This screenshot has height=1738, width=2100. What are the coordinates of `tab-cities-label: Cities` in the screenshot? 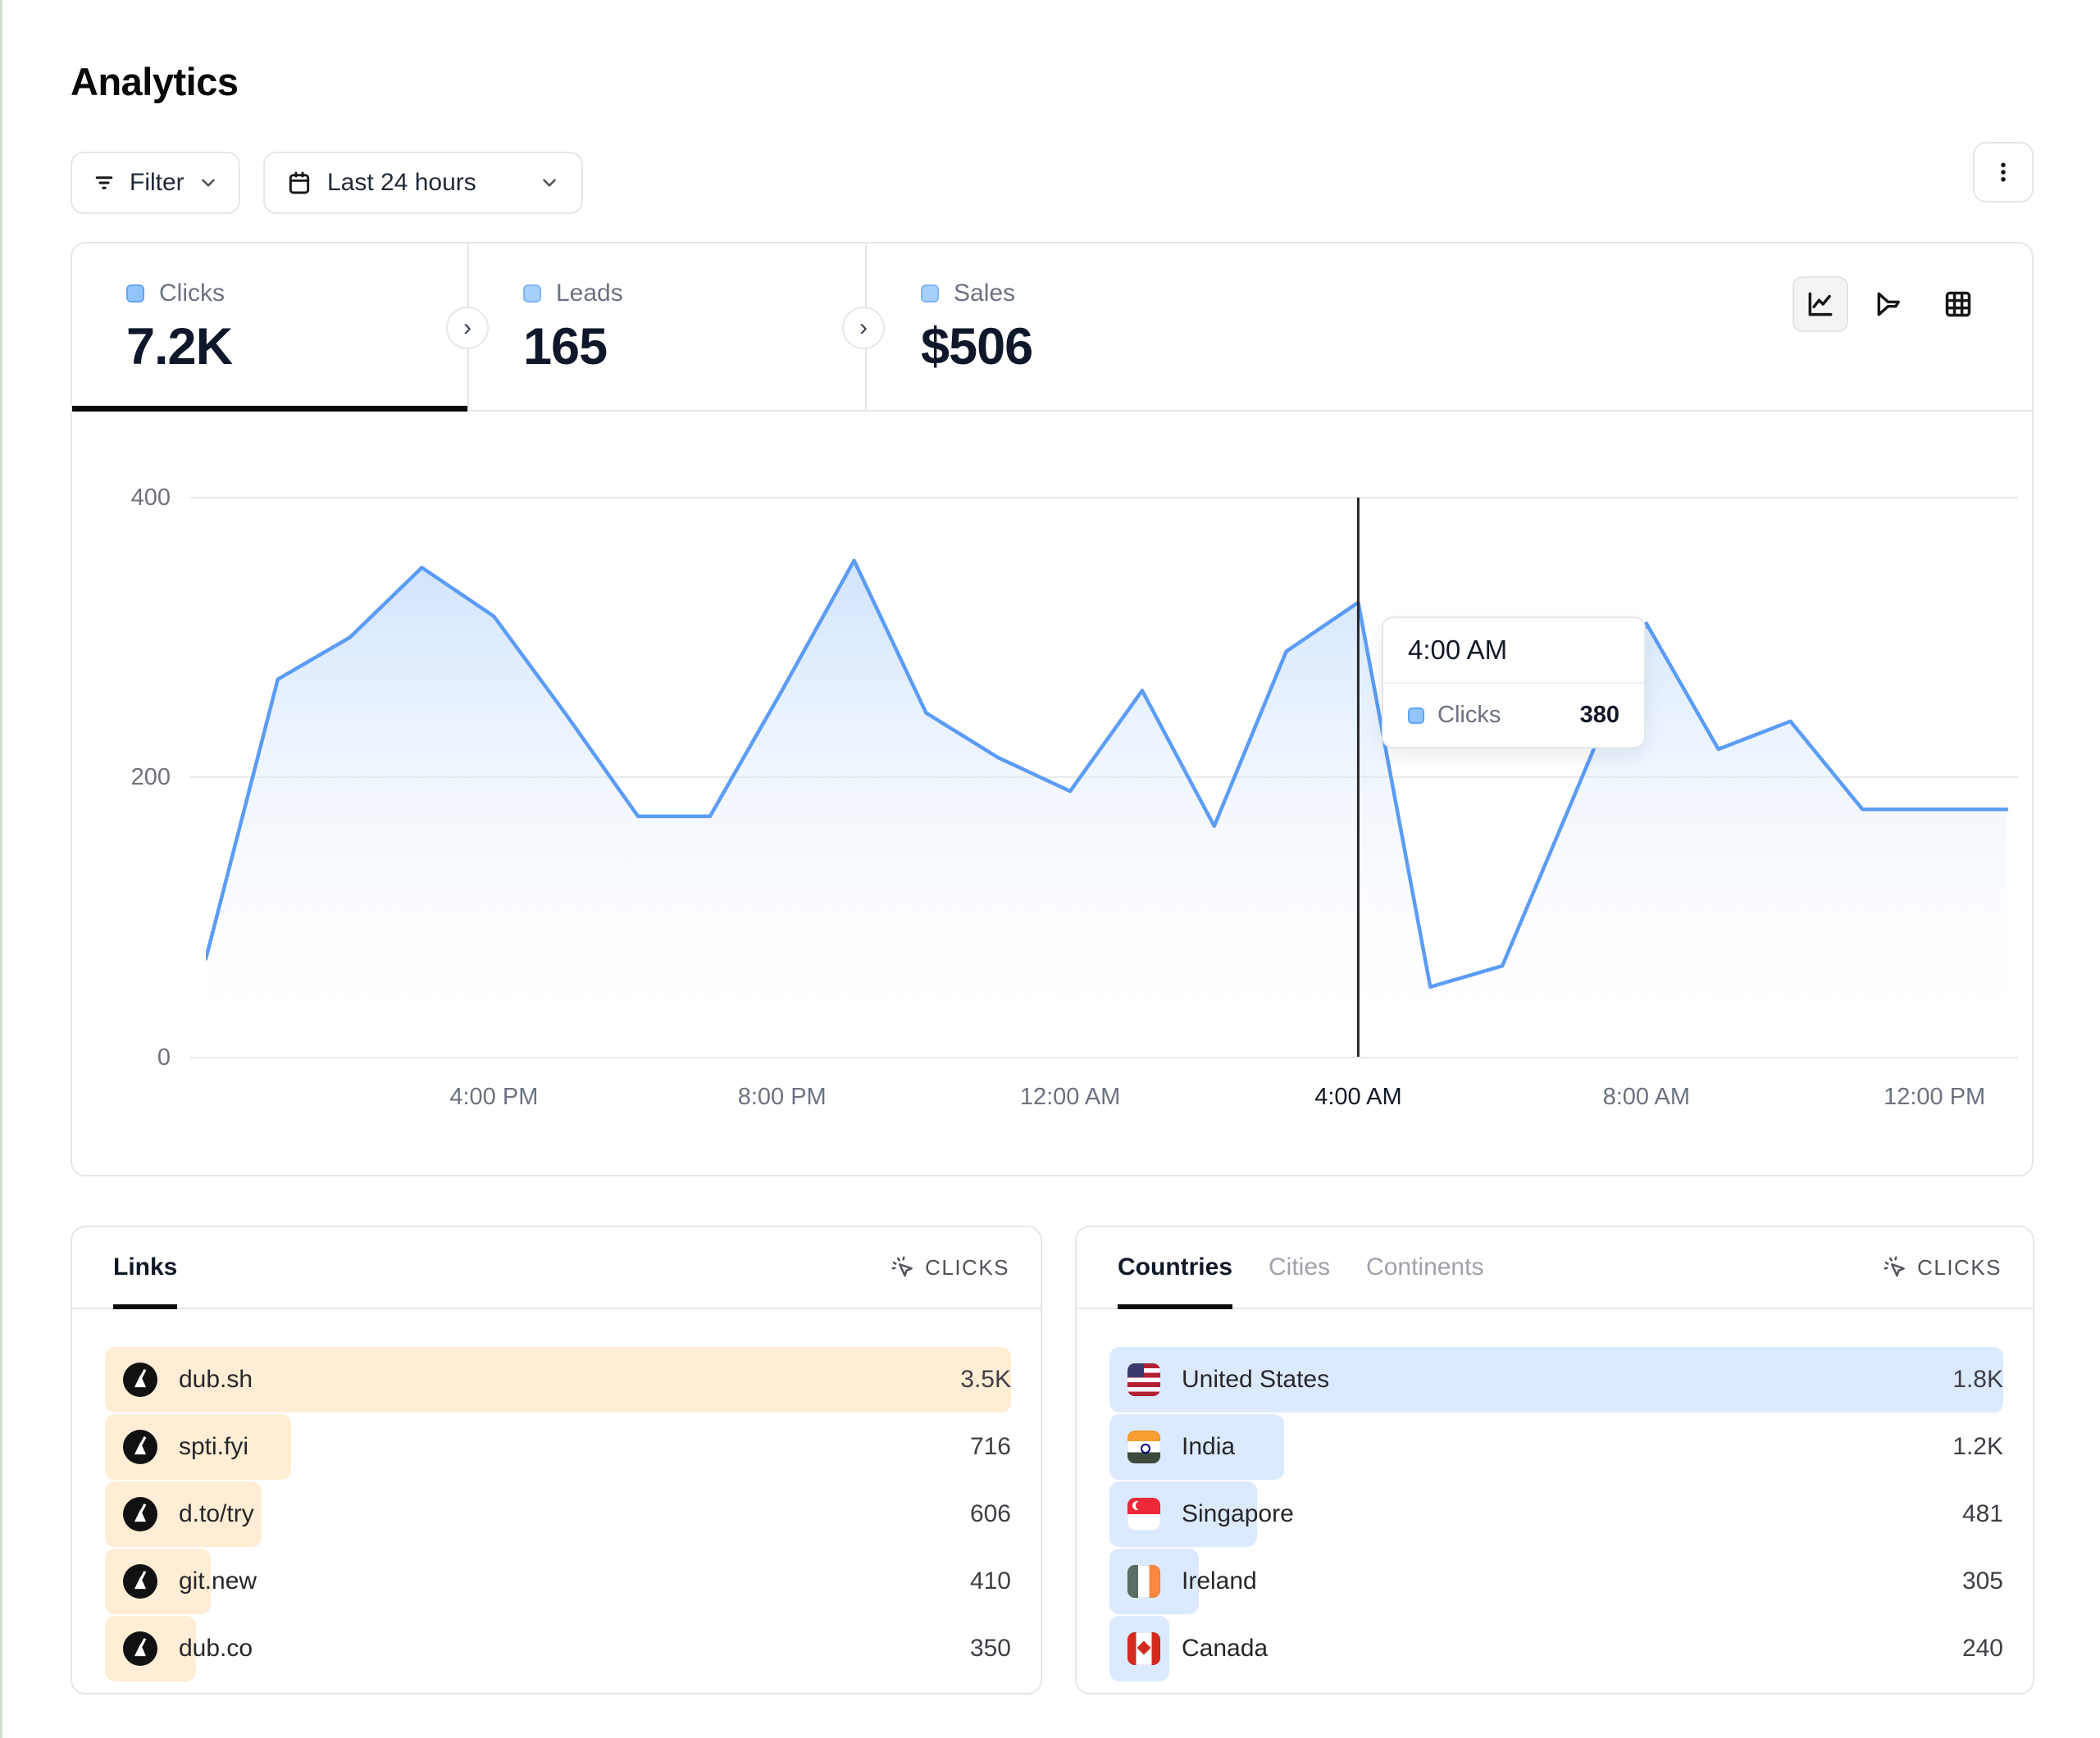 It's located at (1300, 1267).